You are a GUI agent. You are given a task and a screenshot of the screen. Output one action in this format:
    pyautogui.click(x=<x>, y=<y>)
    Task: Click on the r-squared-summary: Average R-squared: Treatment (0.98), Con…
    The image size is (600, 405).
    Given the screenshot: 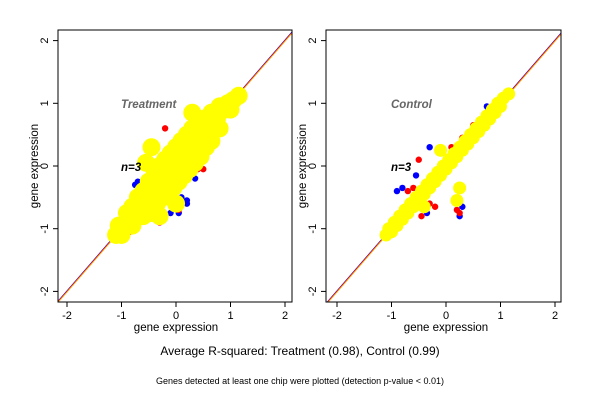 What is the action you would take?
    pyautogui.click(x=299, y=351)
    